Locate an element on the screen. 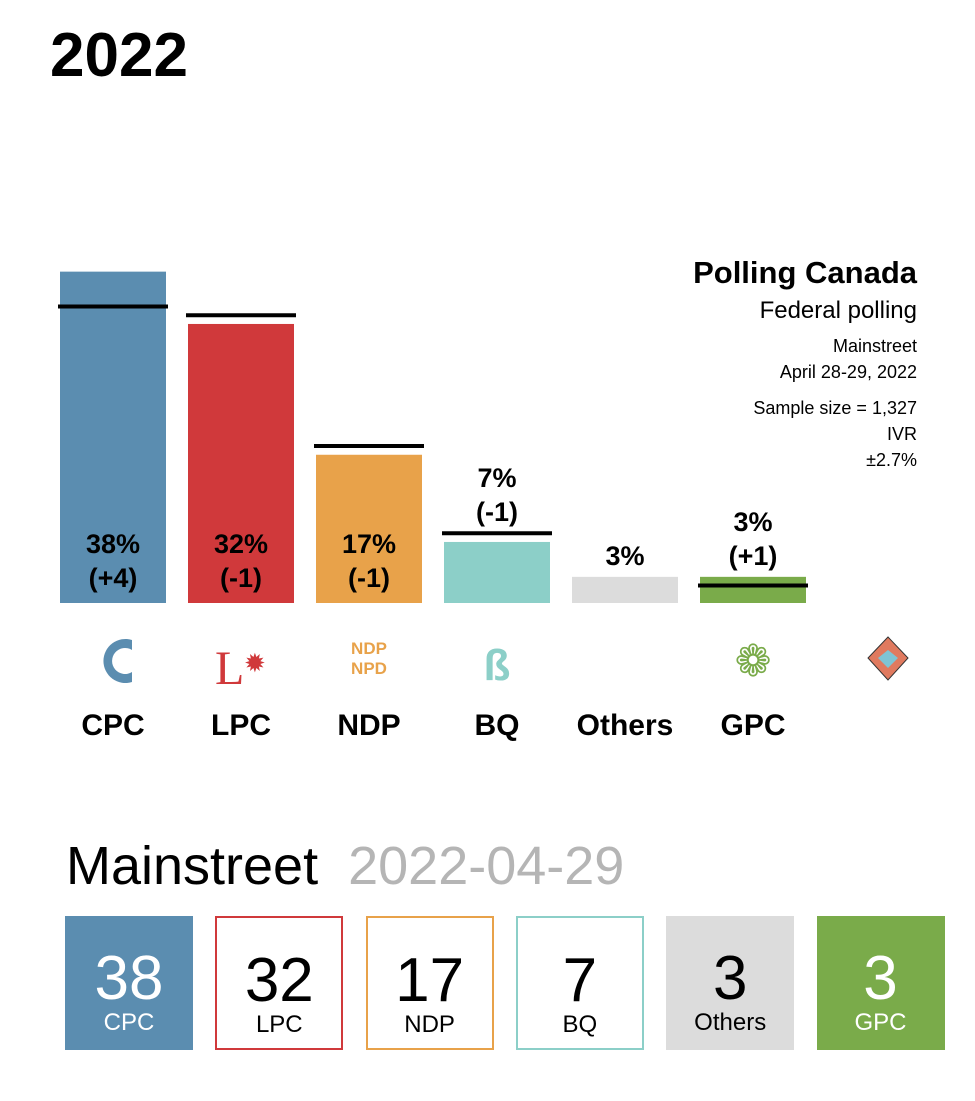 The width and height of the screenshot is (975, 1101). summary-pollster: Mainstreet is located at coordinates (192, 866).